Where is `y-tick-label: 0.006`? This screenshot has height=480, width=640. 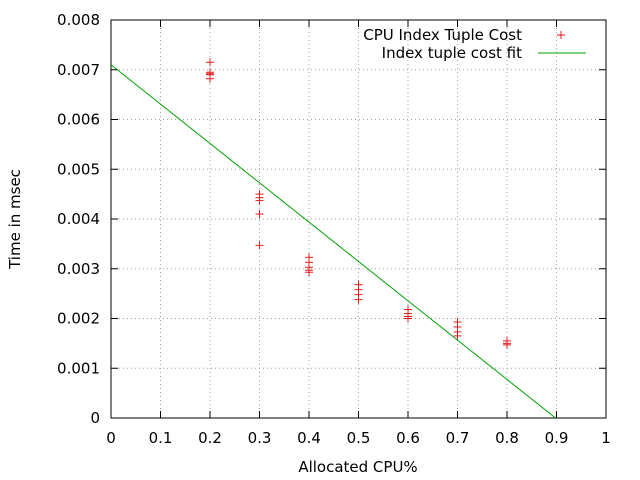 y-tick-label: 0.006 is located at coordinates (78, 120).